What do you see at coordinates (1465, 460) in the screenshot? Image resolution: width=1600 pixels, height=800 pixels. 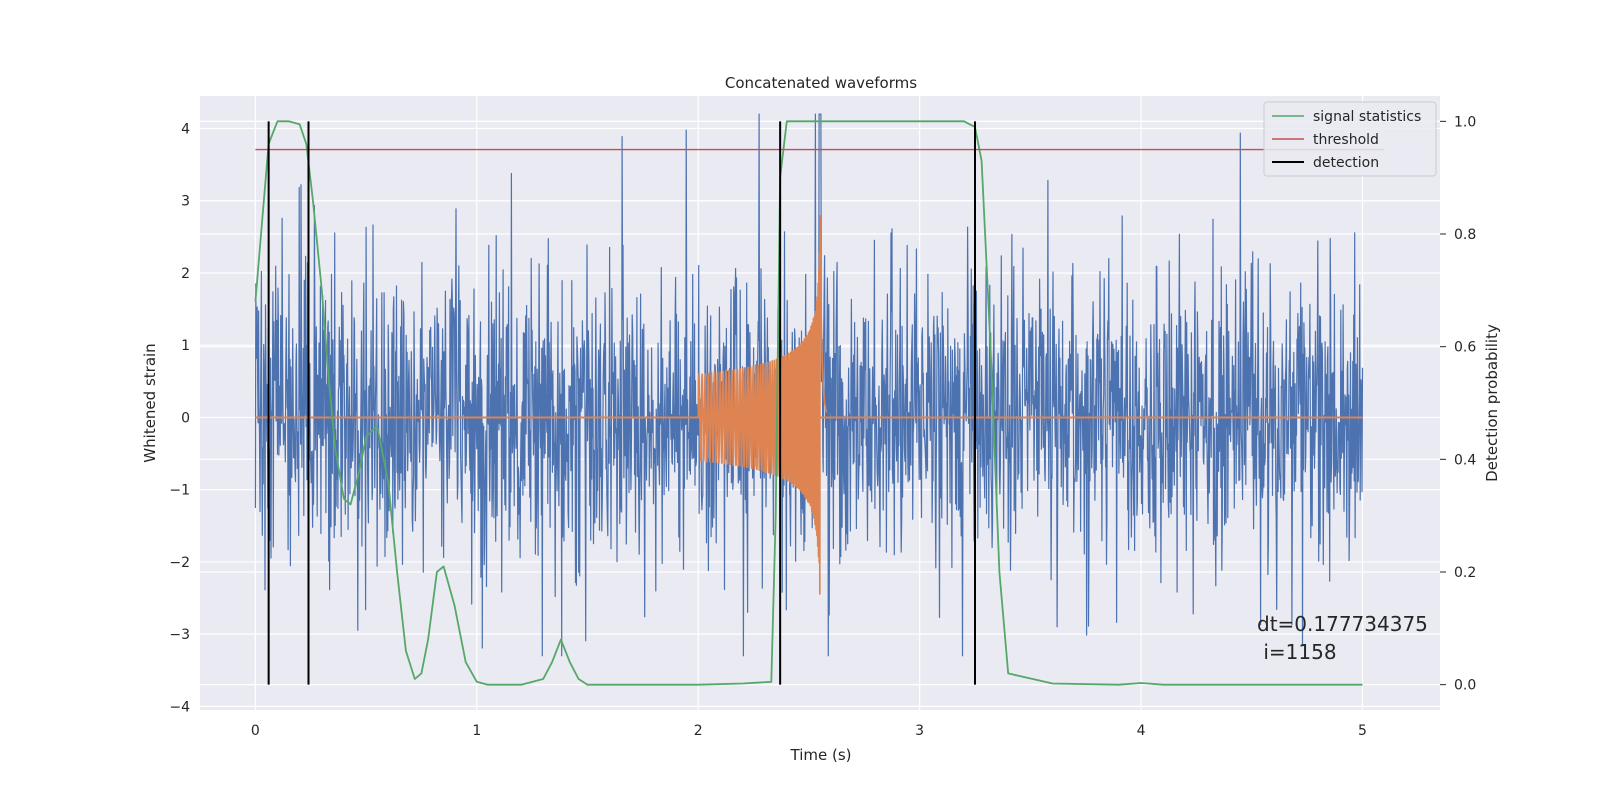 I see `y2-tick-label: 0.4` at bounding box center [1465, 460].